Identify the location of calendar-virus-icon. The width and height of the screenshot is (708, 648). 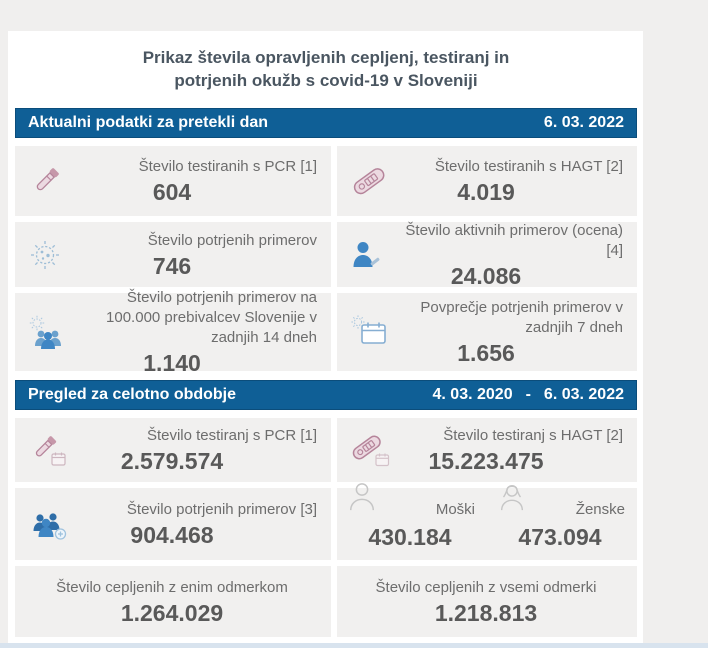
(370, 332).